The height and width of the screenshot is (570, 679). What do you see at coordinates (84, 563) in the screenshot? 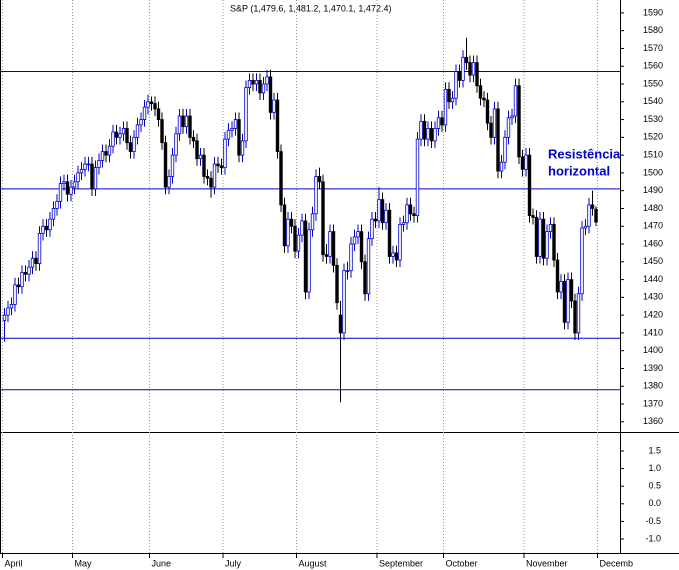
I see `x-tick-label: May` at bounding box center [84, 563].